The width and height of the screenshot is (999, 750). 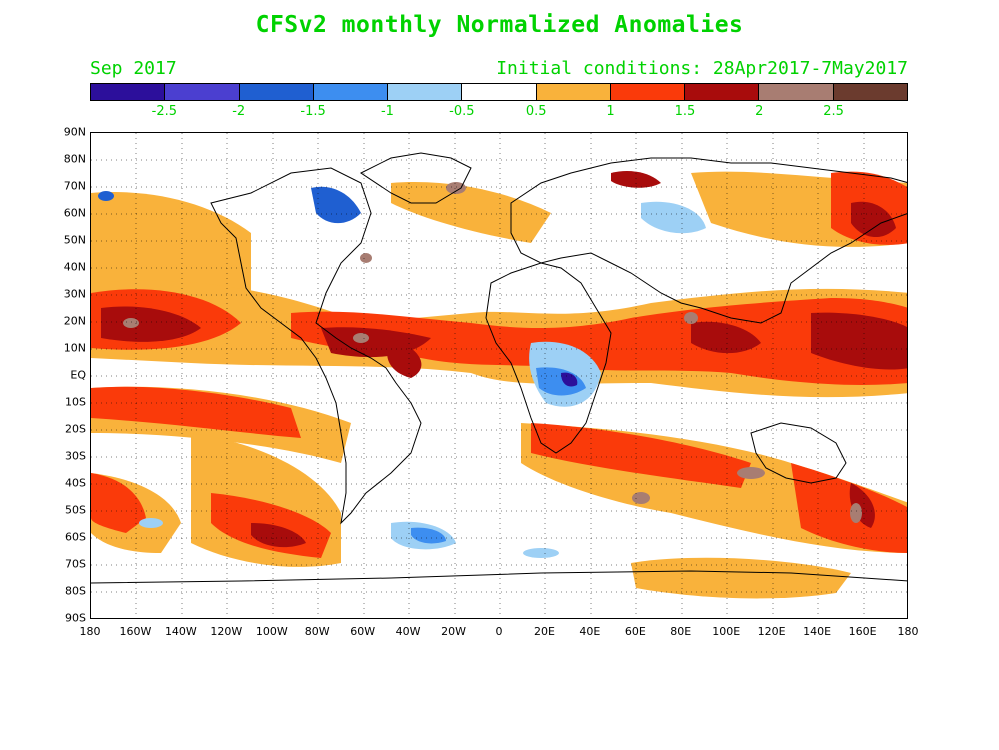 What do you see at coordinates (610, 111) in the screenshot?
I see `colorbar-label: 1` at bounding box center [610, 111].